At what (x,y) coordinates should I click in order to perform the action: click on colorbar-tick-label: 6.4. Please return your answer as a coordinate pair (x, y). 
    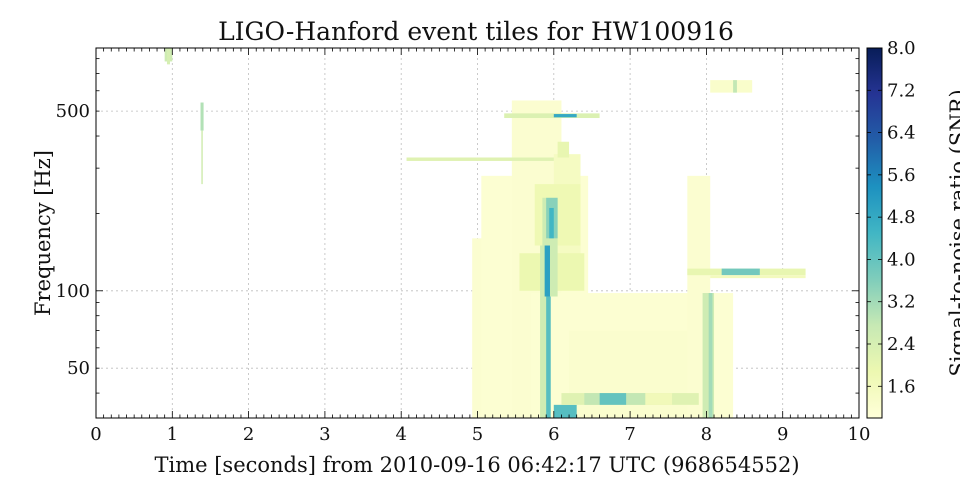
    Looking at the image, I should click on (901, 133).